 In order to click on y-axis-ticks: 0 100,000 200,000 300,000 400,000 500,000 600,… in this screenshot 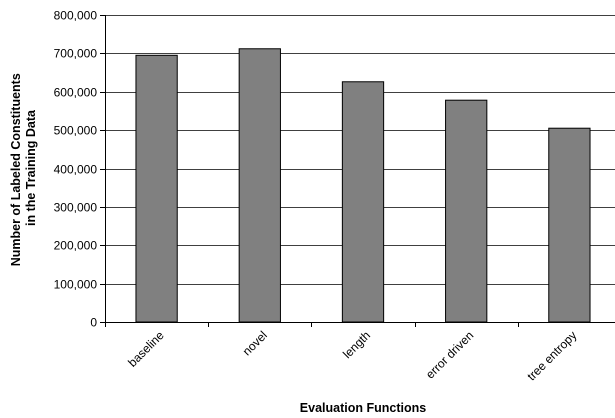, I will do `click(79, 169)`.